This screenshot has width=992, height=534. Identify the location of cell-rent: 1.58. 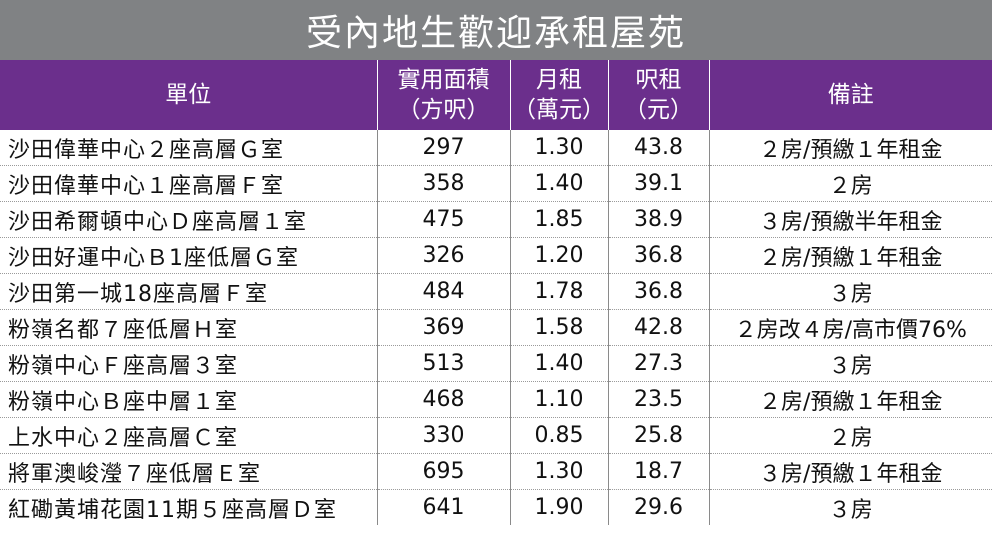
(559, 327).